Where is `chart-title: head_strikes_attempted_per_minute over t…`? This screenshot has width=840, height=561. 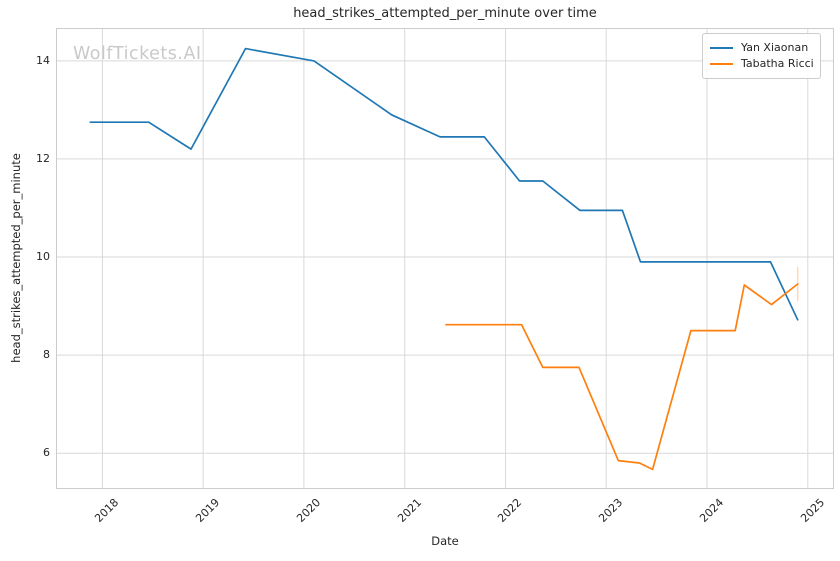
chart-title: head_strikes_attempted_per_minute over t… is located at coordinates (445, 13).